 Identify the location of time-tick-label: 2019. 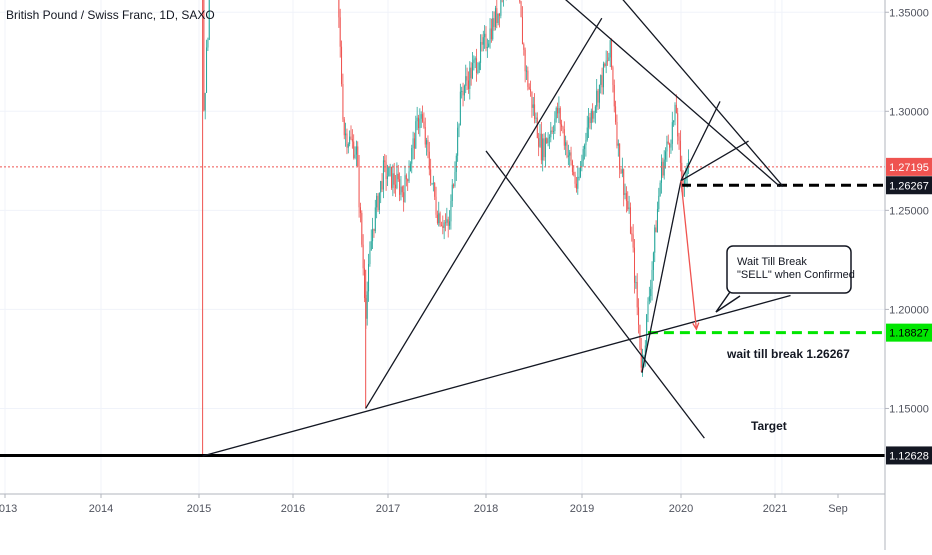
(582, 509).